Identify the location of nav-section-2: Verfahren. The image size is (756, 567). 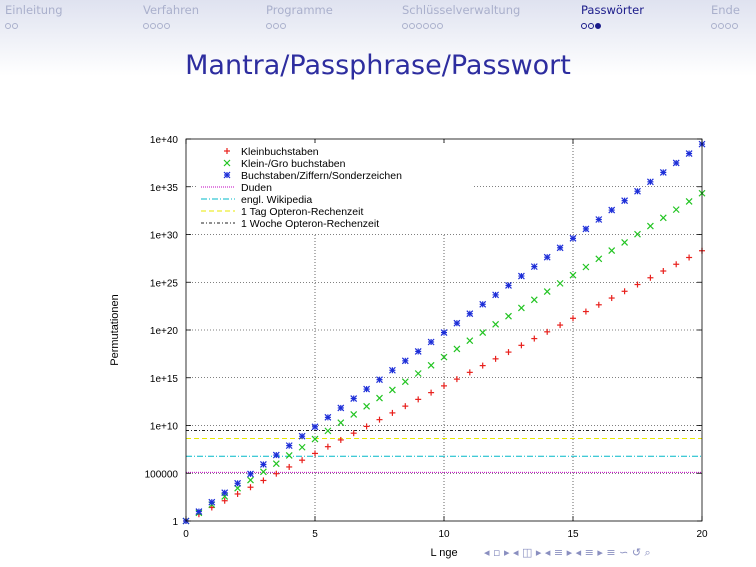
(171, 16).